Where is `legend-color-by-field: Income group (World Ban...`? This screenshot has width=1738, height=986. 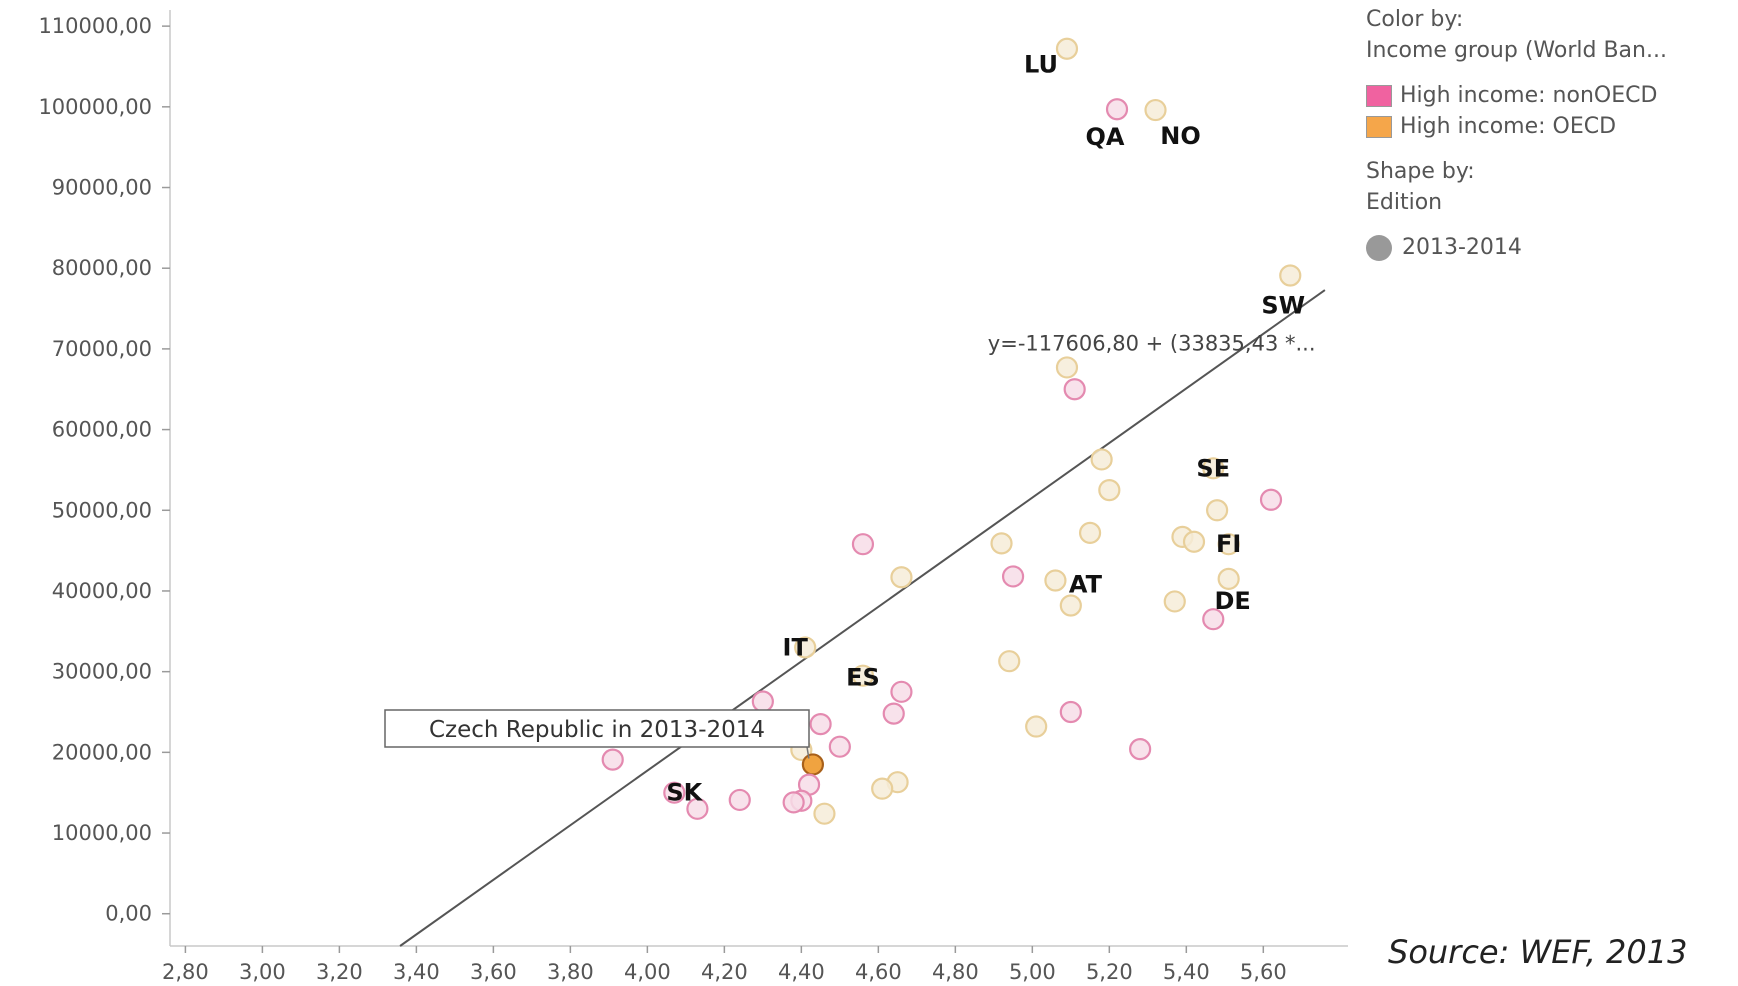 legend-color-by-field: Income group (World Ban... is located at coordinates (1516, 50).